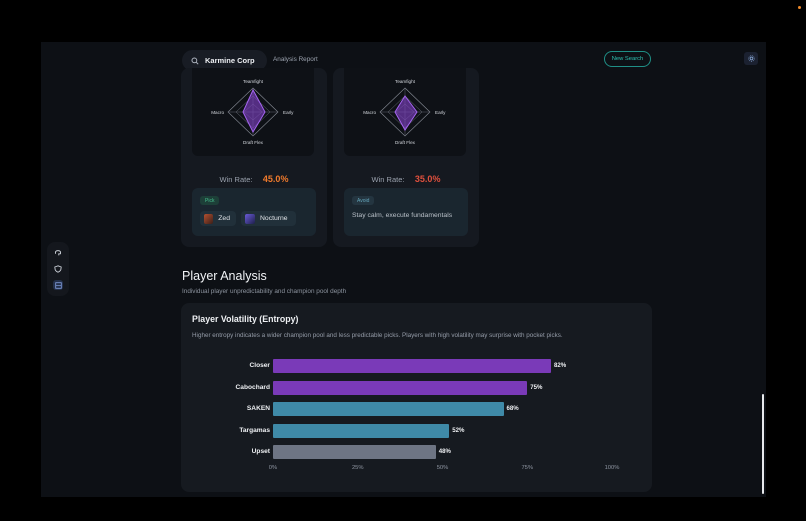 This screenshot has width=806, height=521. Describe the element at coordinates (245, 319) in the screenshot. I see `card-title: Player Volatility (Entropy)` at that location.